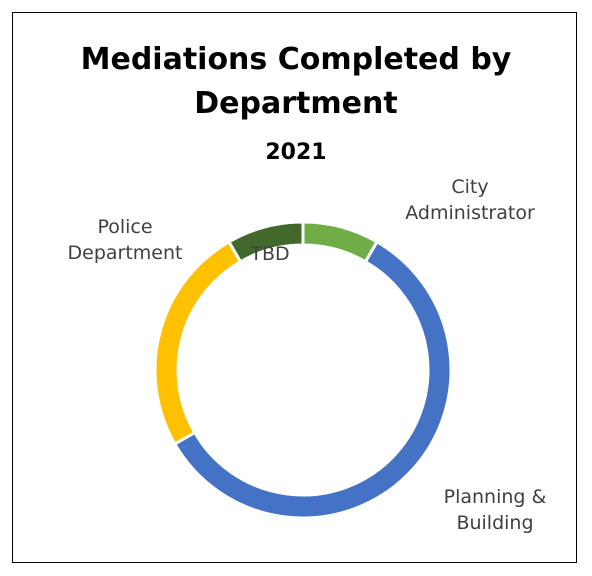 The image size is (592, 576). Describe the element at coordinates (495, 510) in the screenshot. I see `slice-label: Planning & Building` at that location.